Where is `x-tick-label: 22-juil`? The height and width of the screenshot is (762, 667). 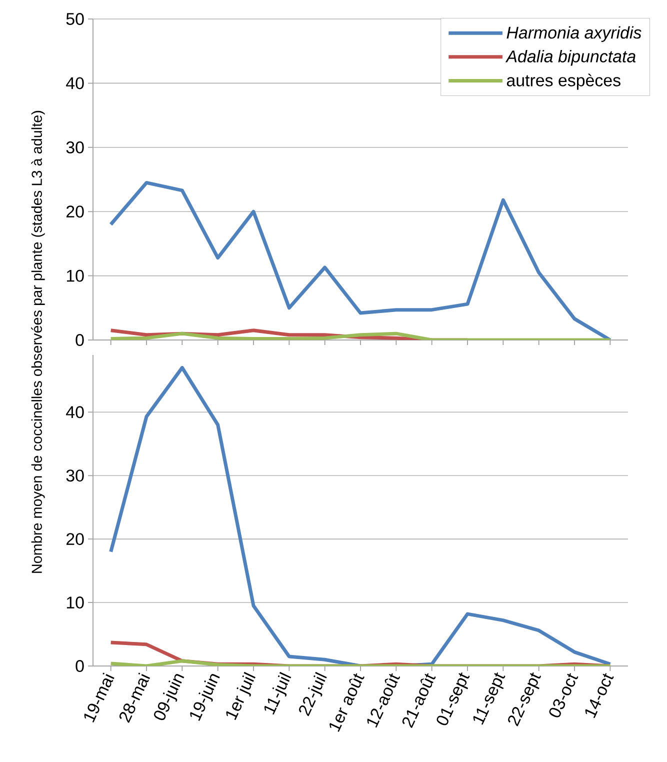 x-tick-label: 22-juil is located at coordinates (313, 694).